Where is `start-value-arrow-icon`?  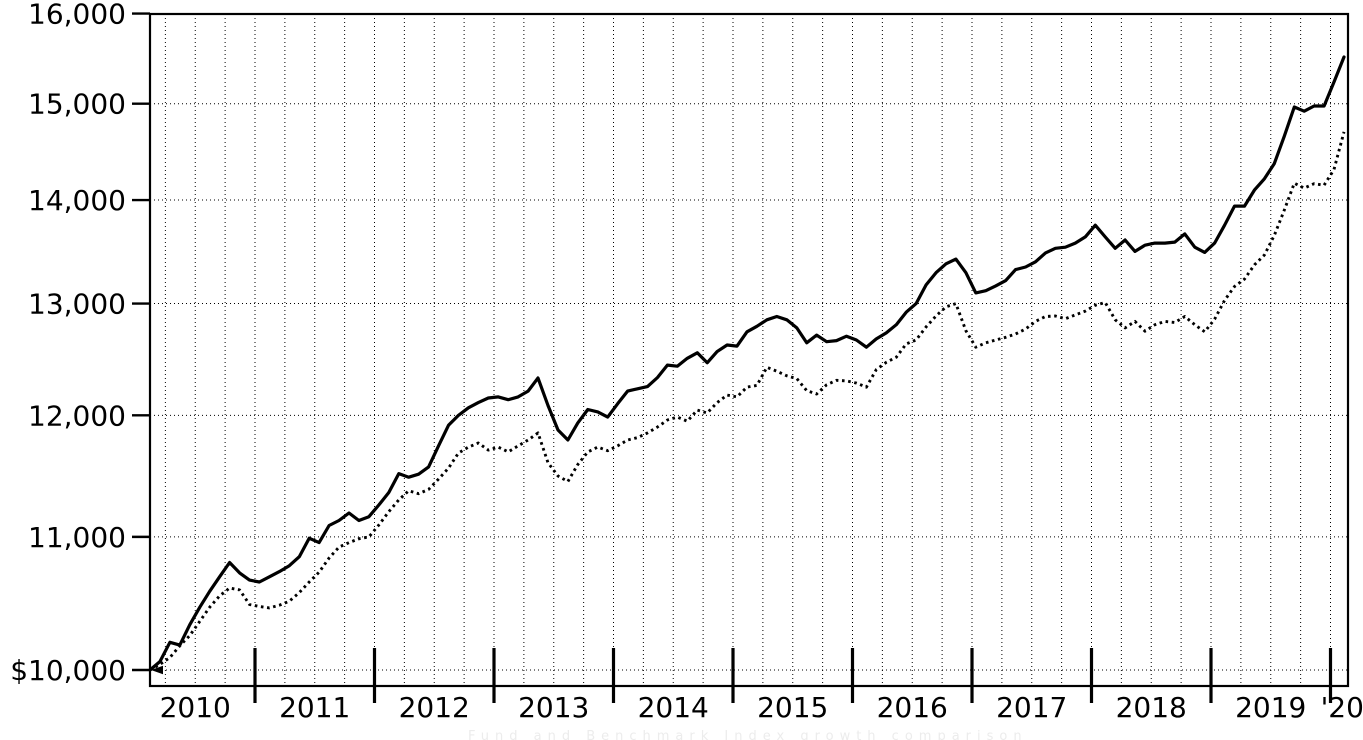 start-value-arrow-icon is located at coordinates (157, 670).